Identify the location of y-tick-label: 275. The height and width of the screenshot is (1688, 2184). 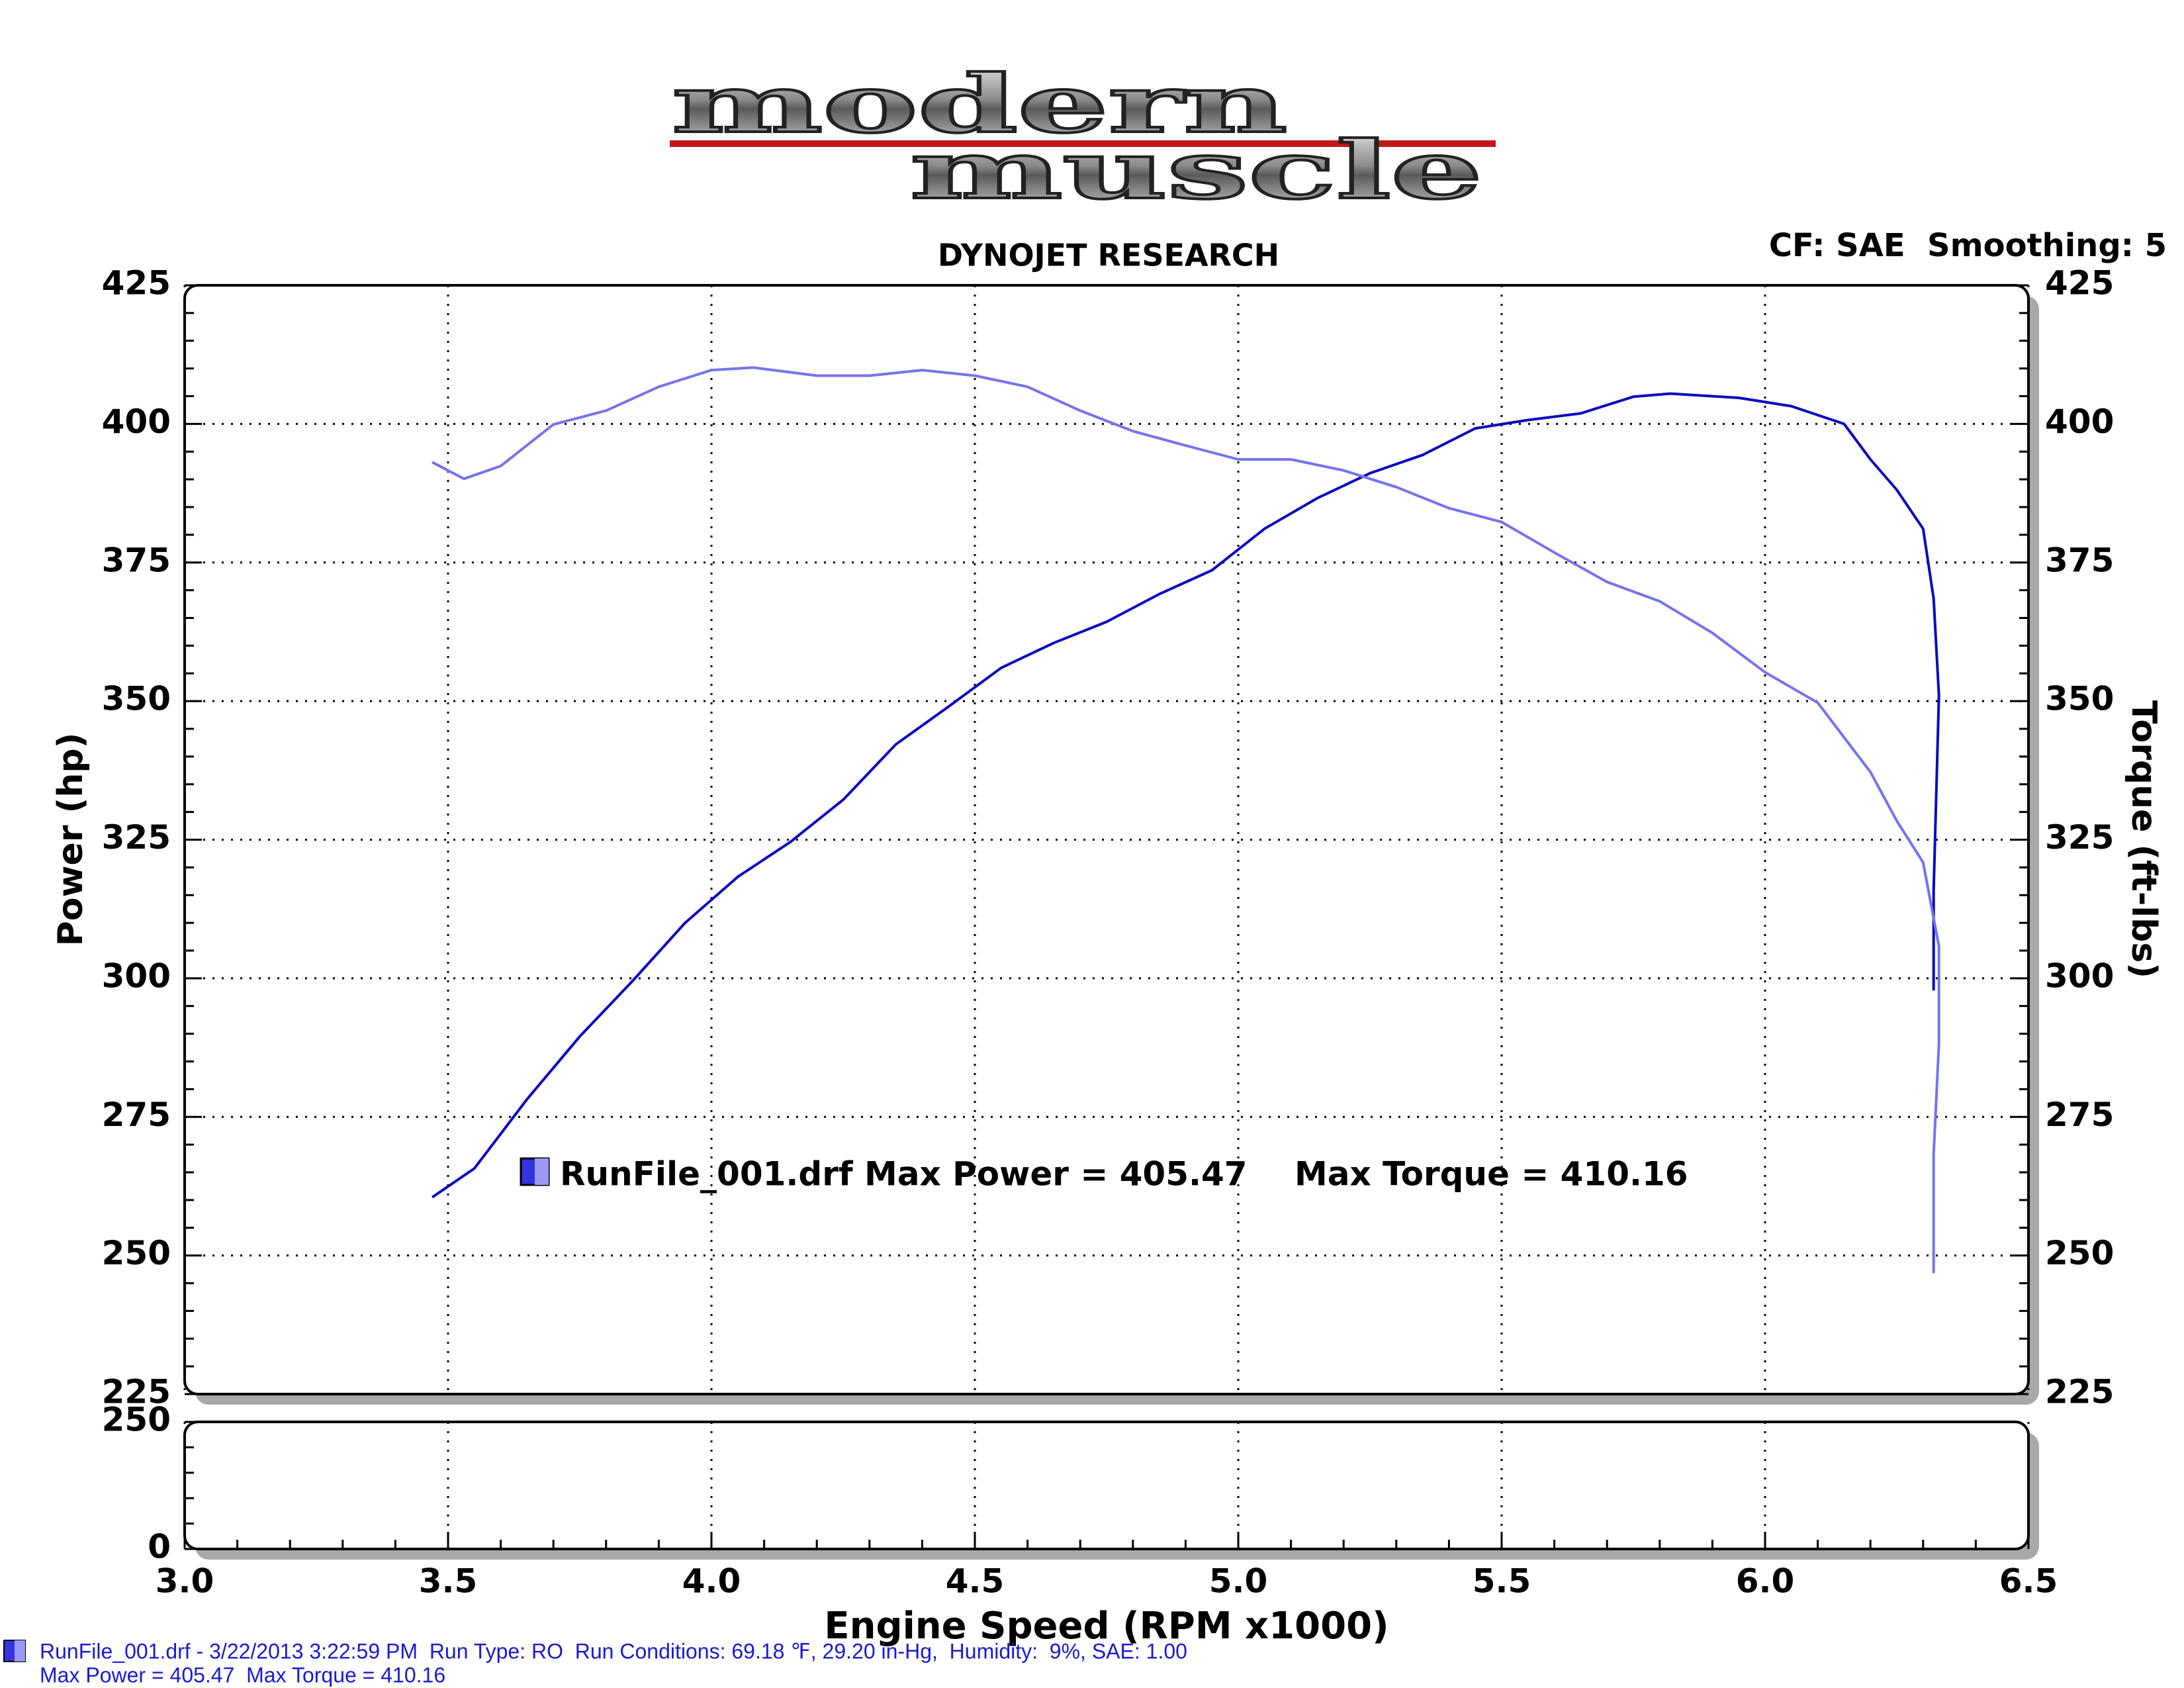
(136, 1115).